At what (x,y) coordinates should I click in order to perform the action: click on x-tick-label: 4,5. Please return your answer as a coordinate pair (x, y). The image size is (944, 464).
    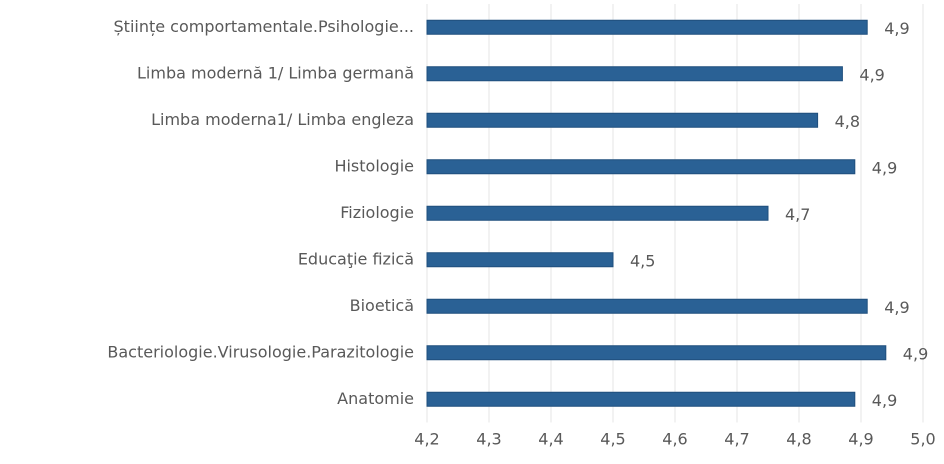
    Looking at the image, I should click on (612, 439).